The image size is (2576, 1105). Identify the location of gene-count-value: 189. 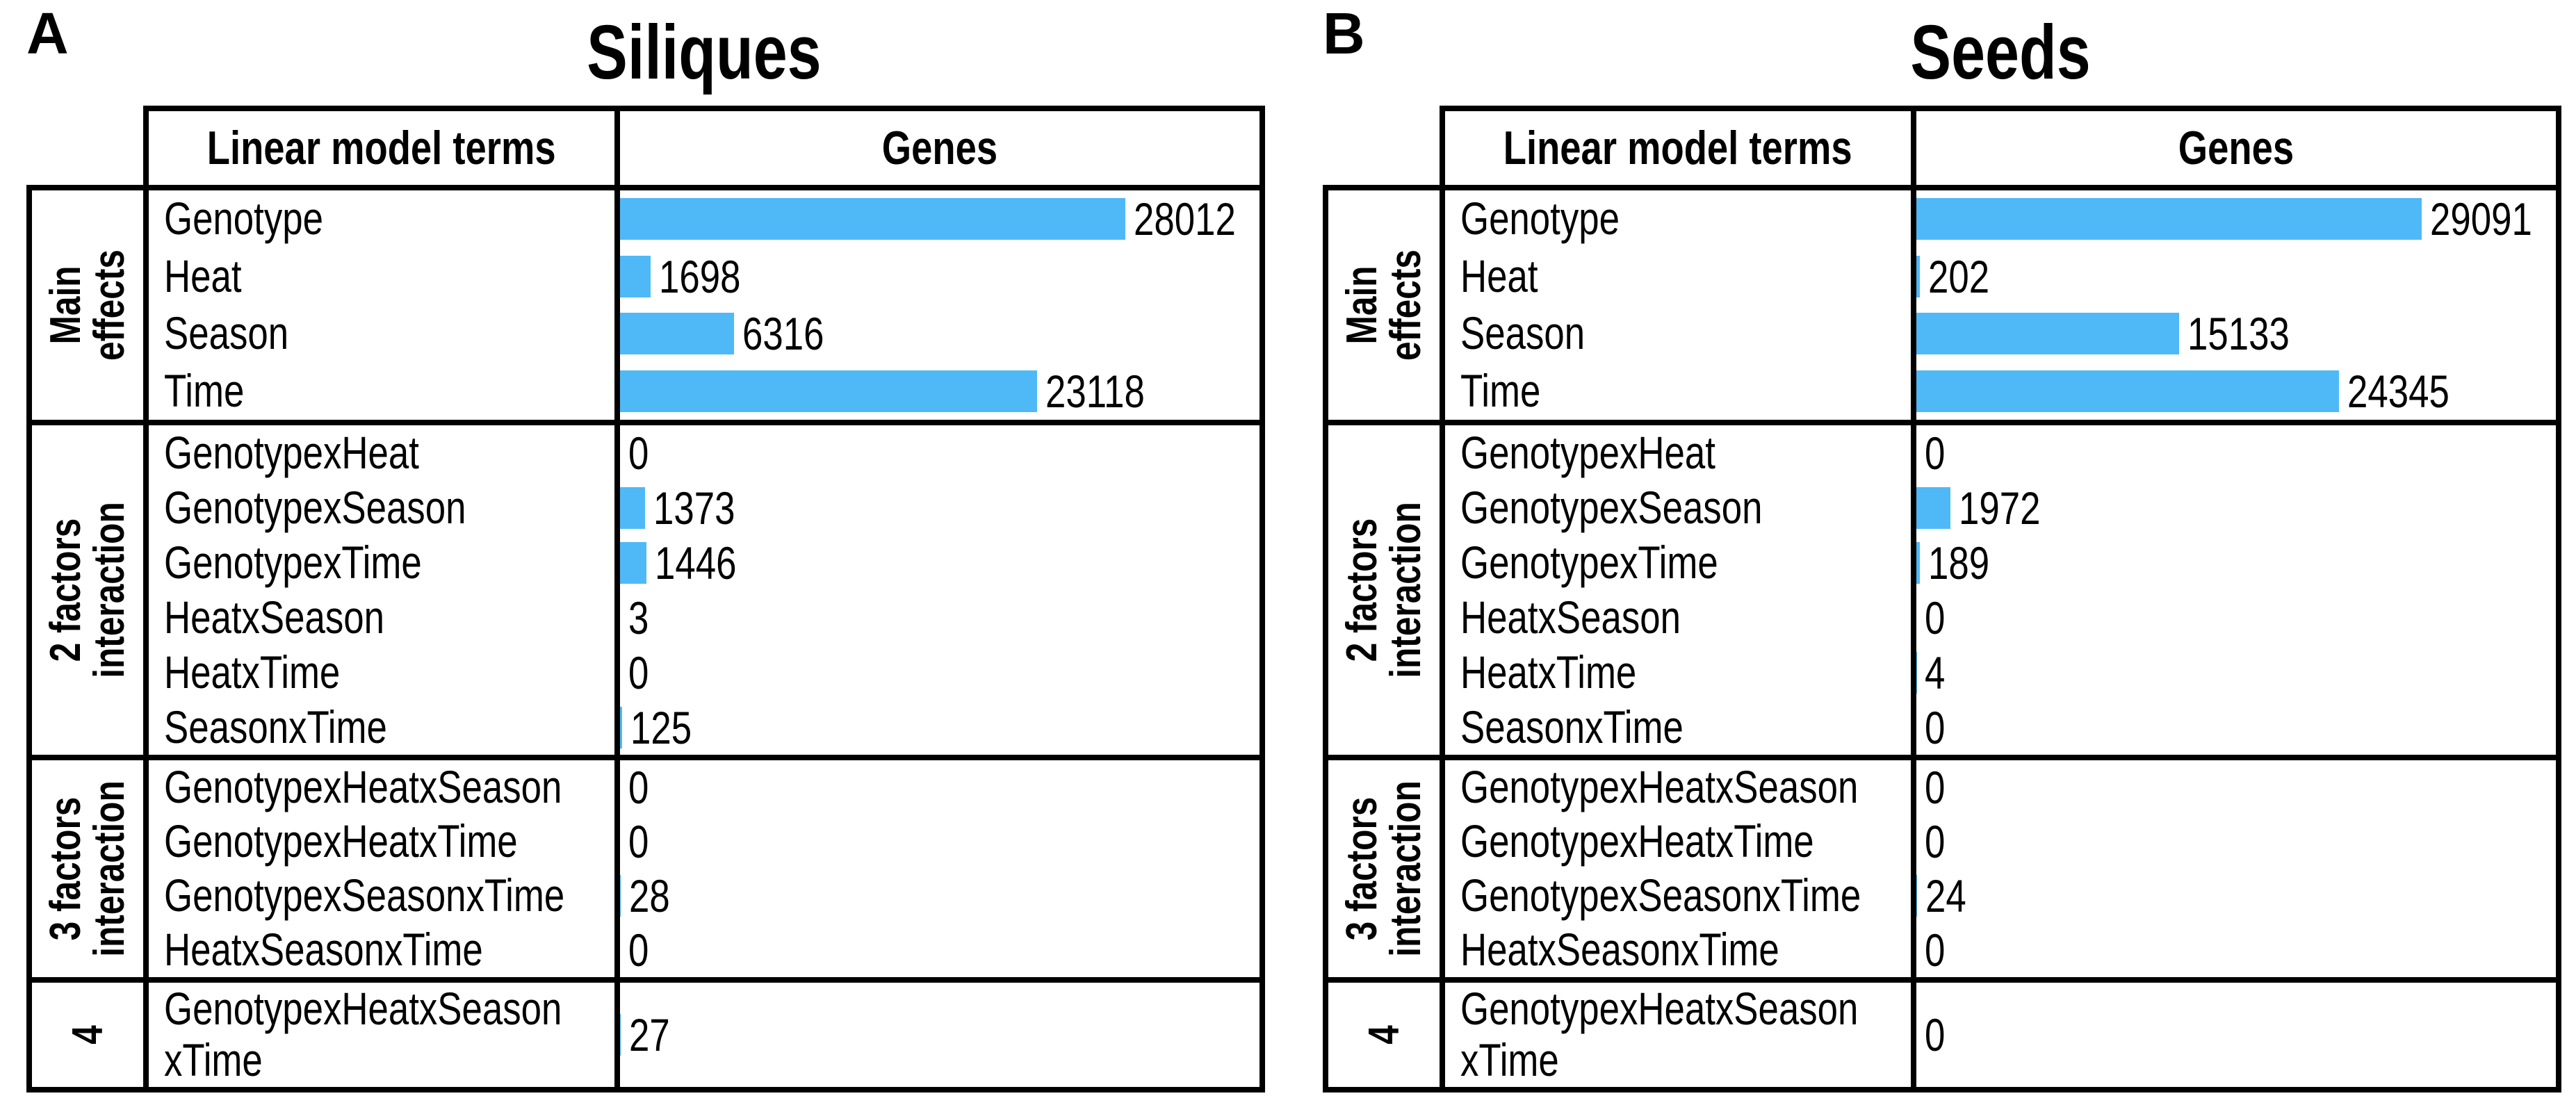
(1958, 563).